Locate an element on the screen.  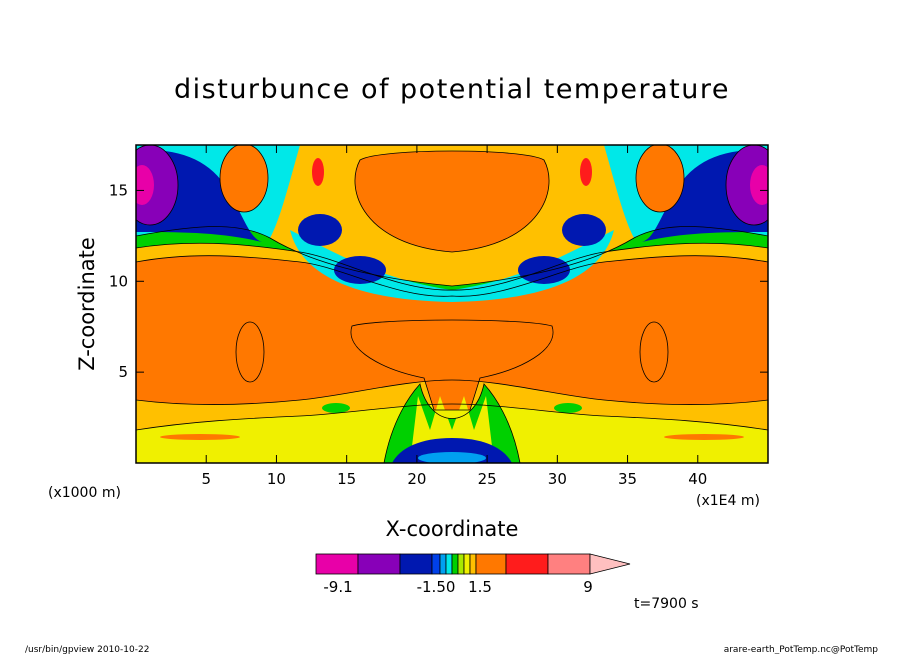
chart-title: disturbunce of potential temperature is located at coordinates (452, 89).